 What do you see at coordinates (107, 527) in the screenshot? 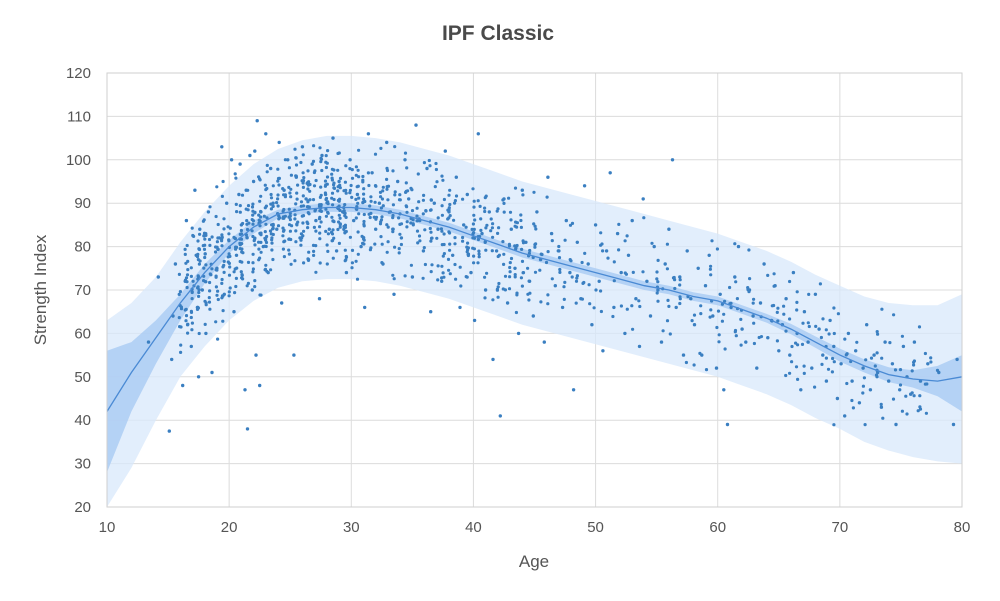
I see `x-tick-label: 10` at bounding box center [107, 527].